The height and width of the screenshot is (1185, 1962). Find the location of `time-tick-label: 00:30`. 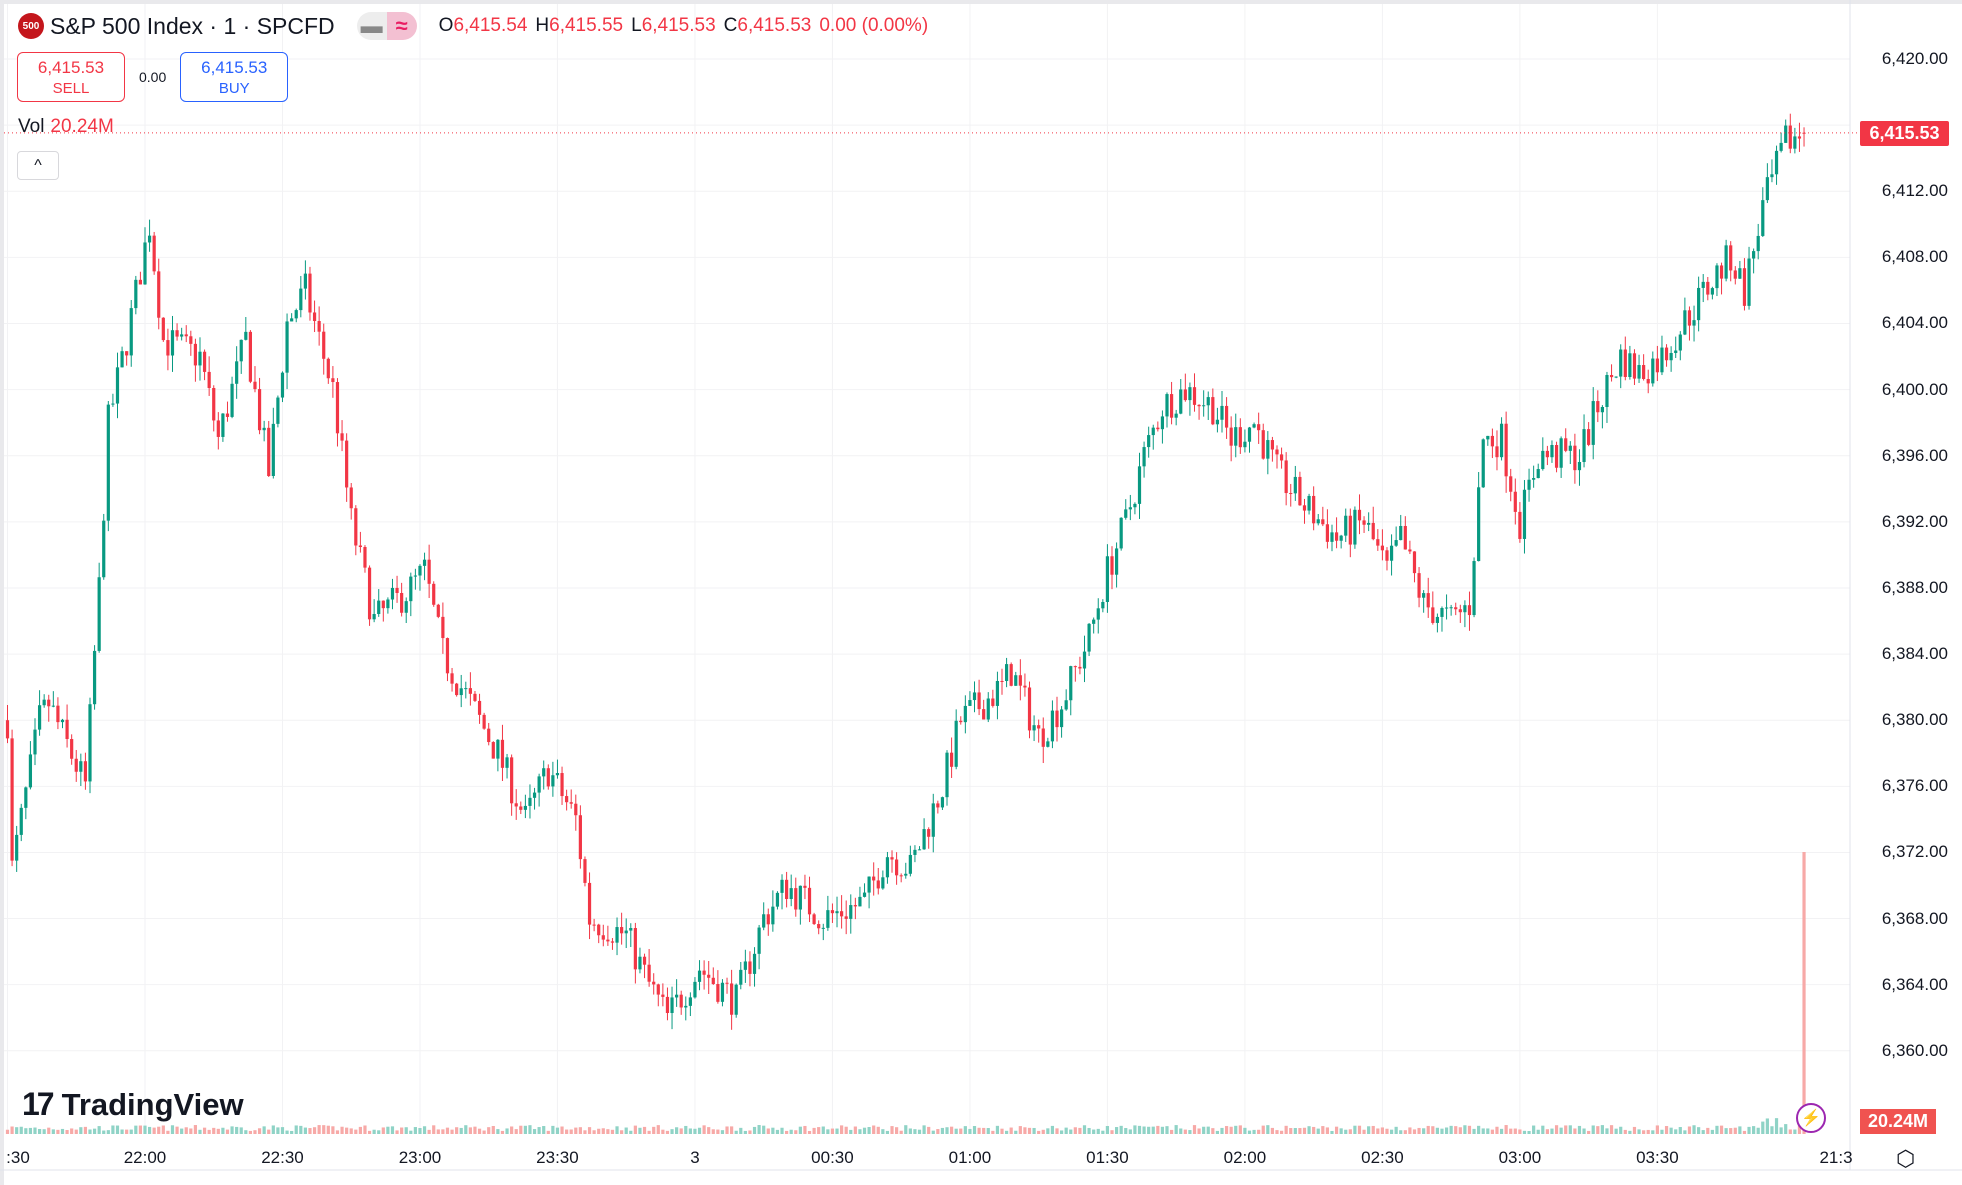

time-tick-label: 00:30 is located at coordinates (832, 1157).